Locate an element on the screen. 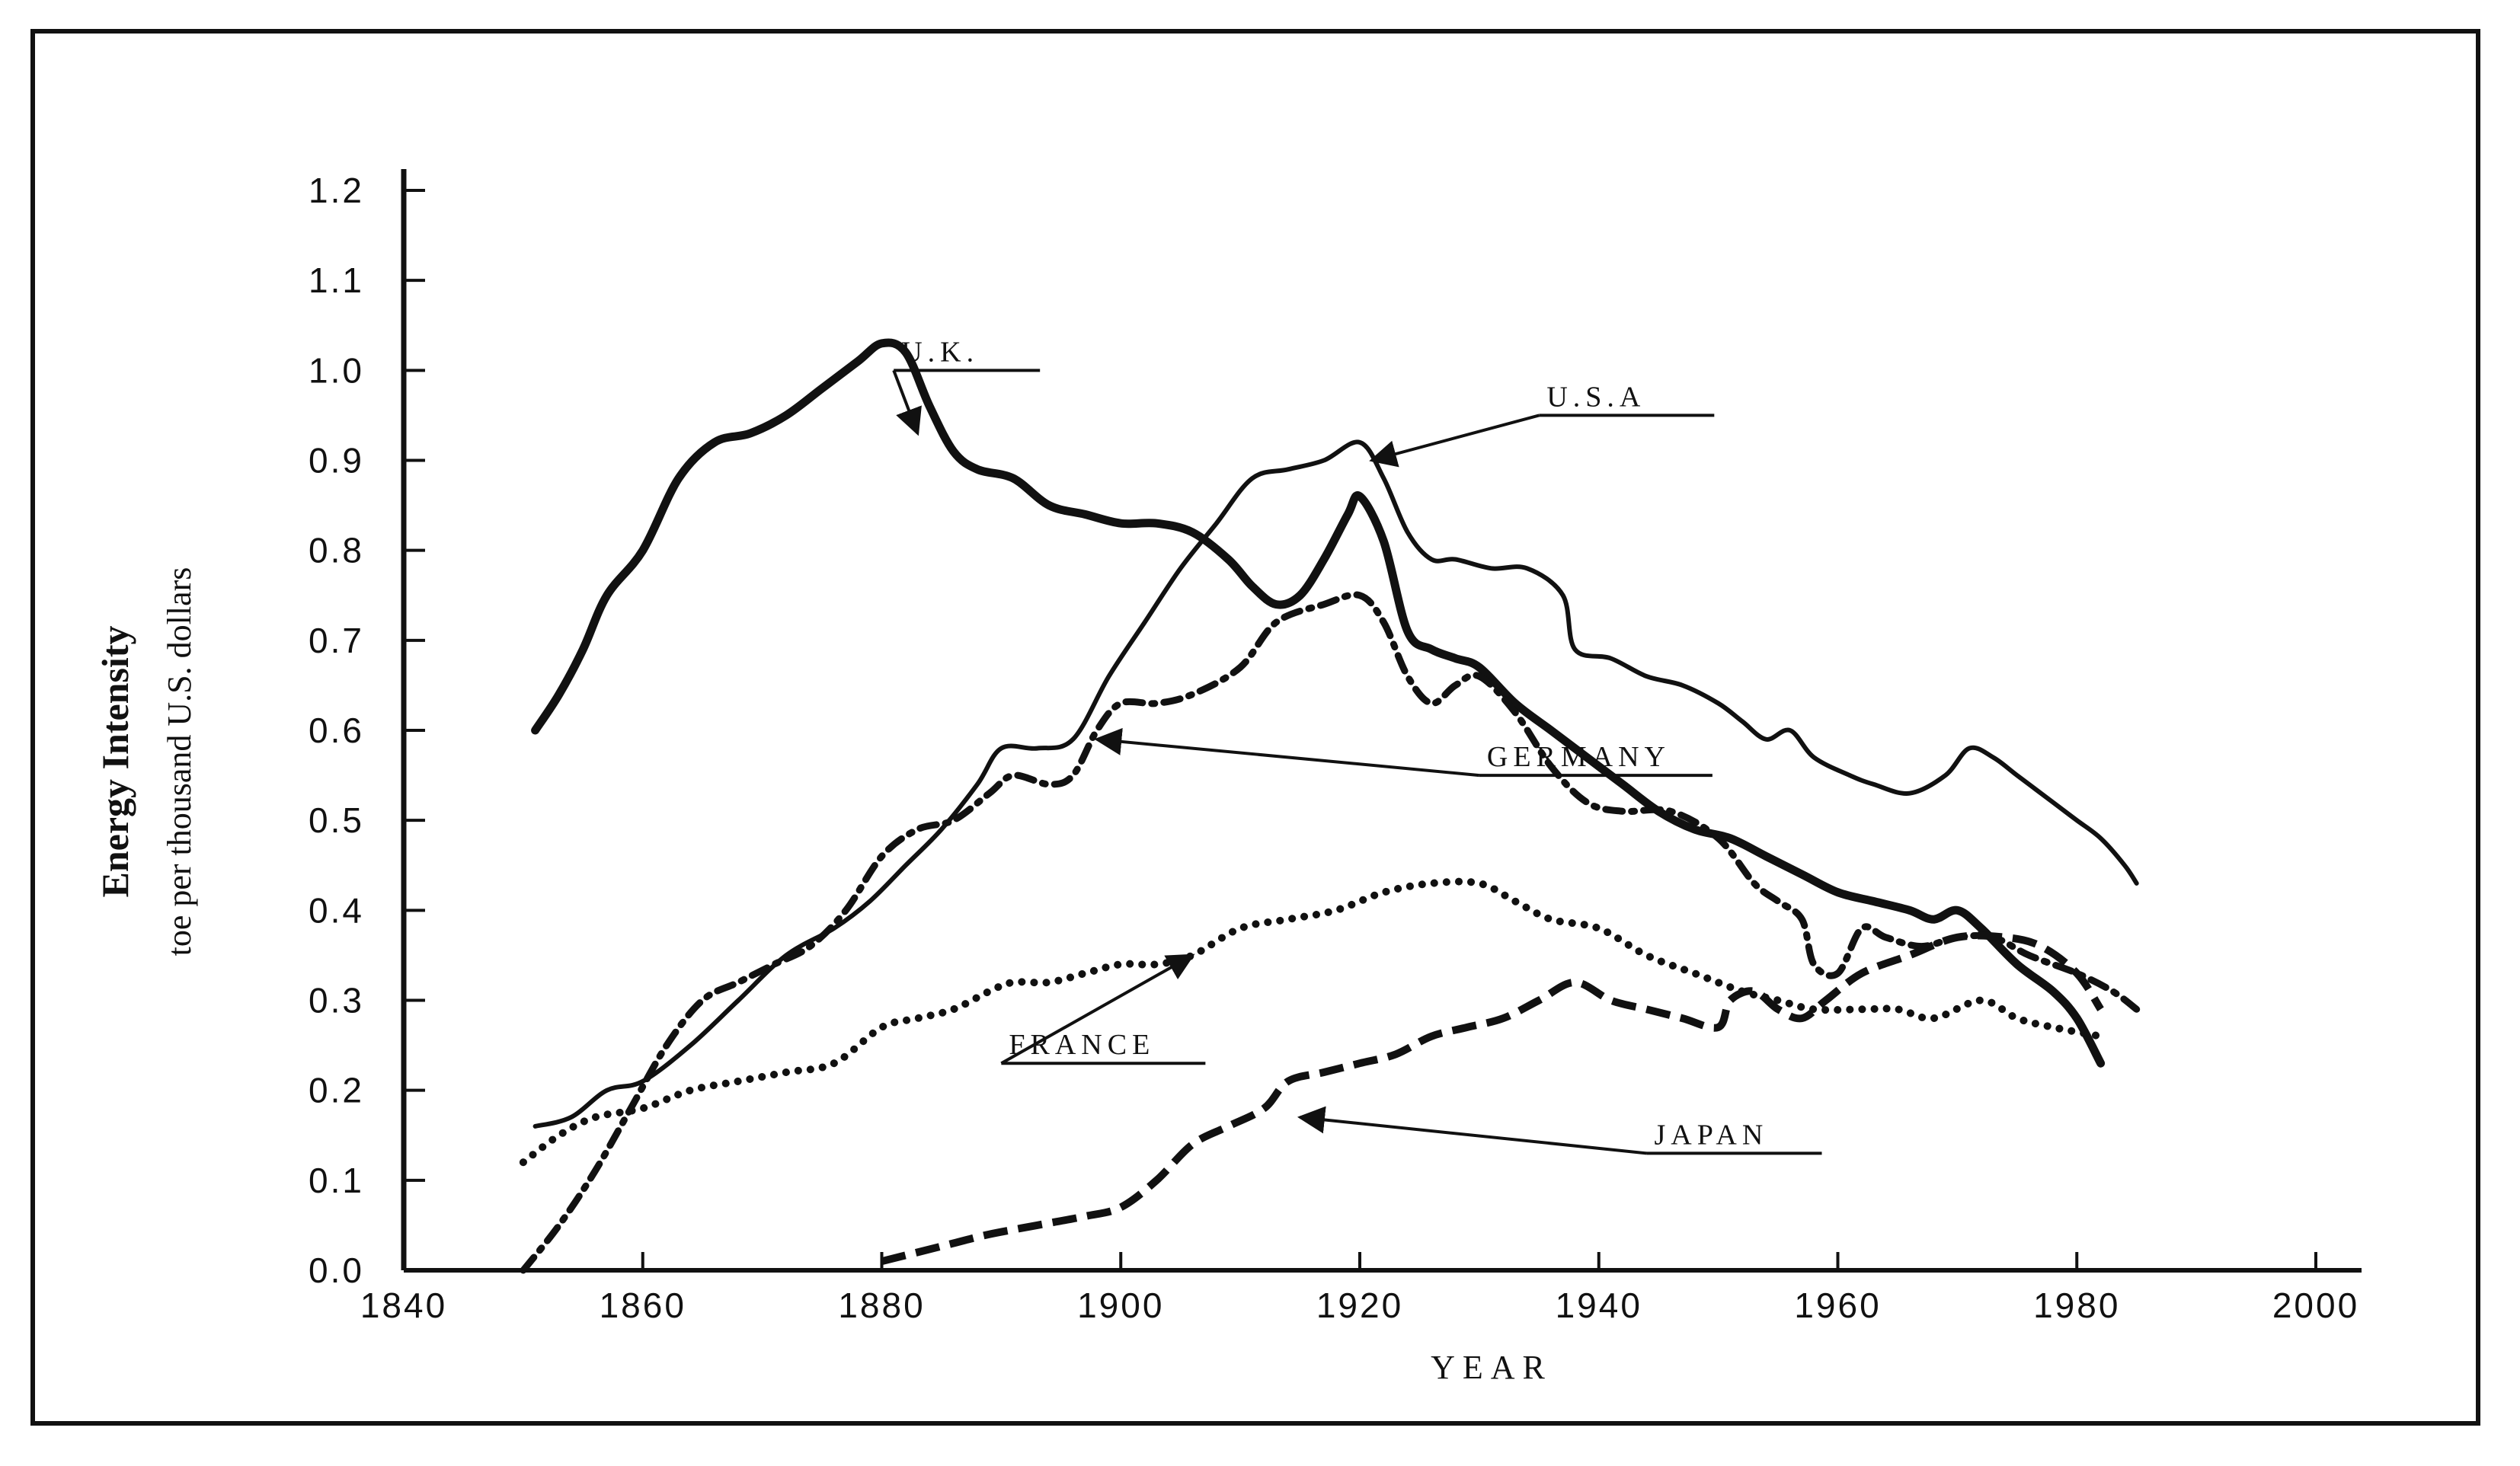  series-line-france is located at coordinates (1312, 1022).